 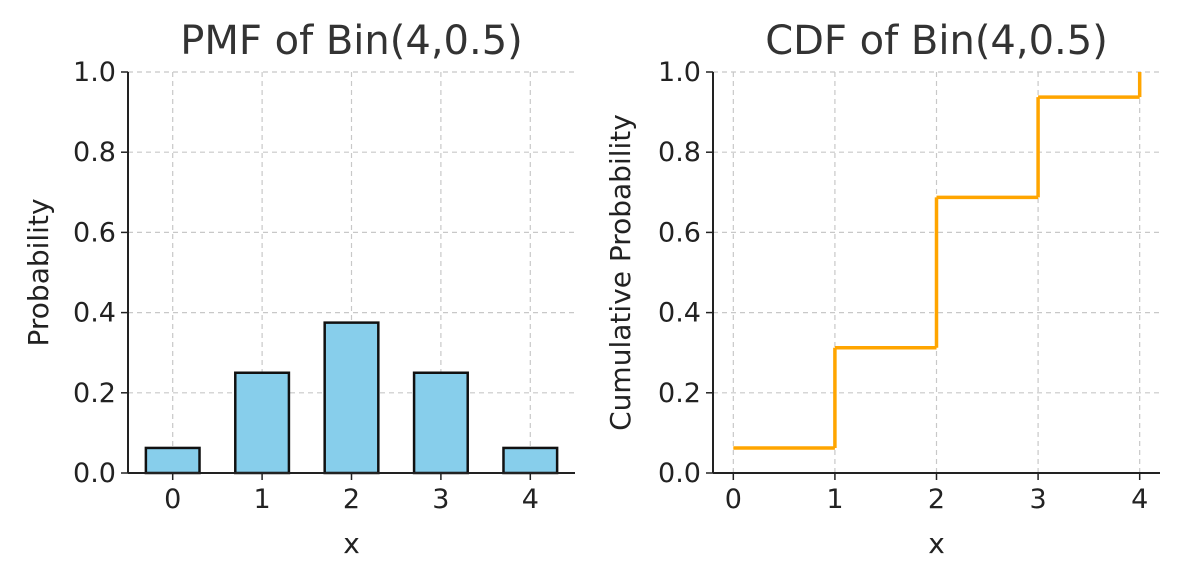 What do you see at coordinates (262, 499) in the screenshot?
I see `pmf-x-tick-label: 1` at bounding box center [262, 499].